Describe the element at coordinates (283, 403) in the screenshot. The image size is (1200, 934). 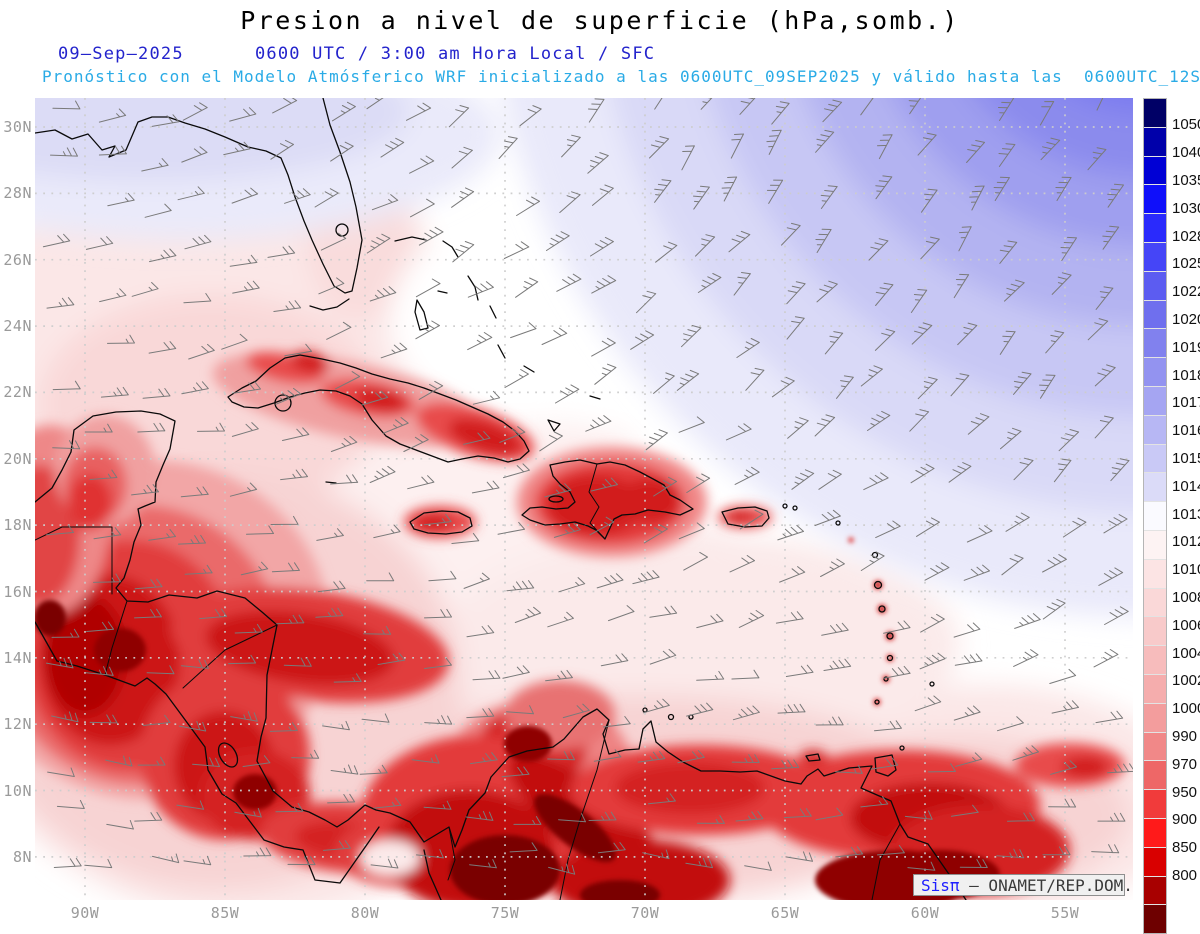
I see `isle-of-youth` at that location.